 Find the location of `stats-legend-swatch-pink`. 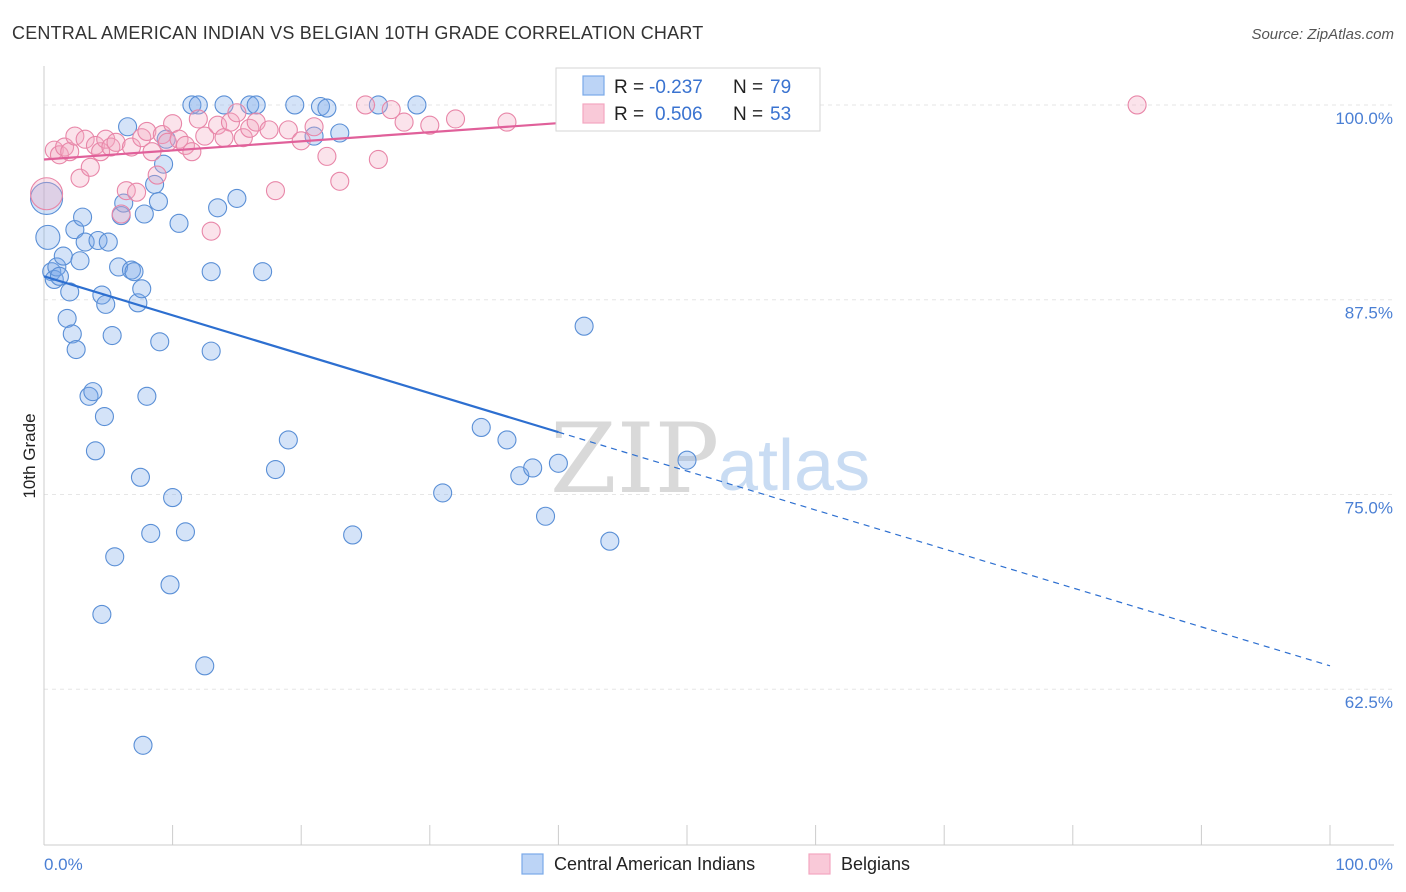

stats-legend-swatch-pink is located at coordinates (593, 113).